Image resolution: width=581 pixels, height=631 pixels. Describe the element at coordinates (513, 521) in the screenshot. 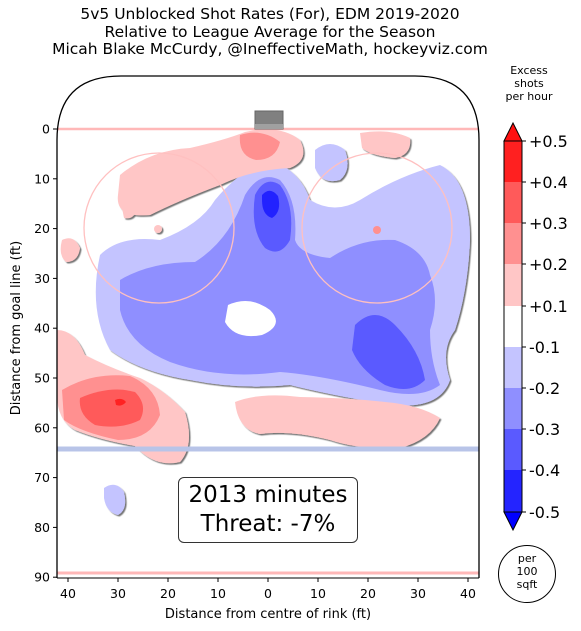

I see `colorbar-extend-bottom` at that location.